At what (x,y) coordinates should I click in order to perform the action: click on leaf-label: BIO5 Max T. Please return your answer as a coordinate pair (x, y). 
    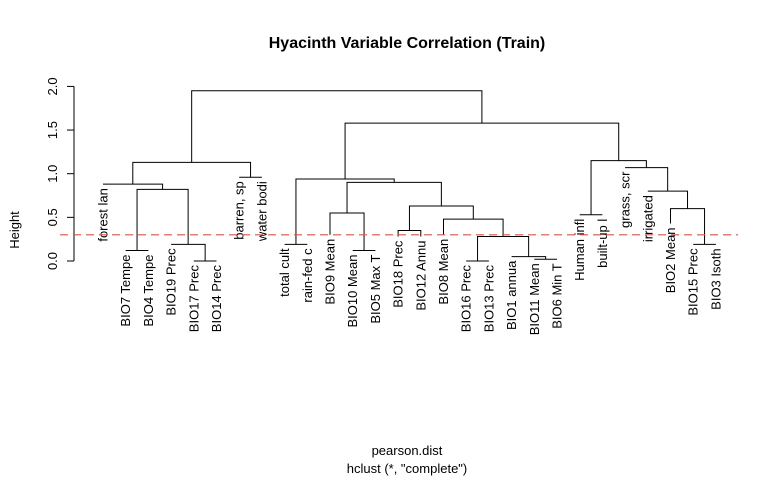
    Looking at the image, I should click on (375, 288).